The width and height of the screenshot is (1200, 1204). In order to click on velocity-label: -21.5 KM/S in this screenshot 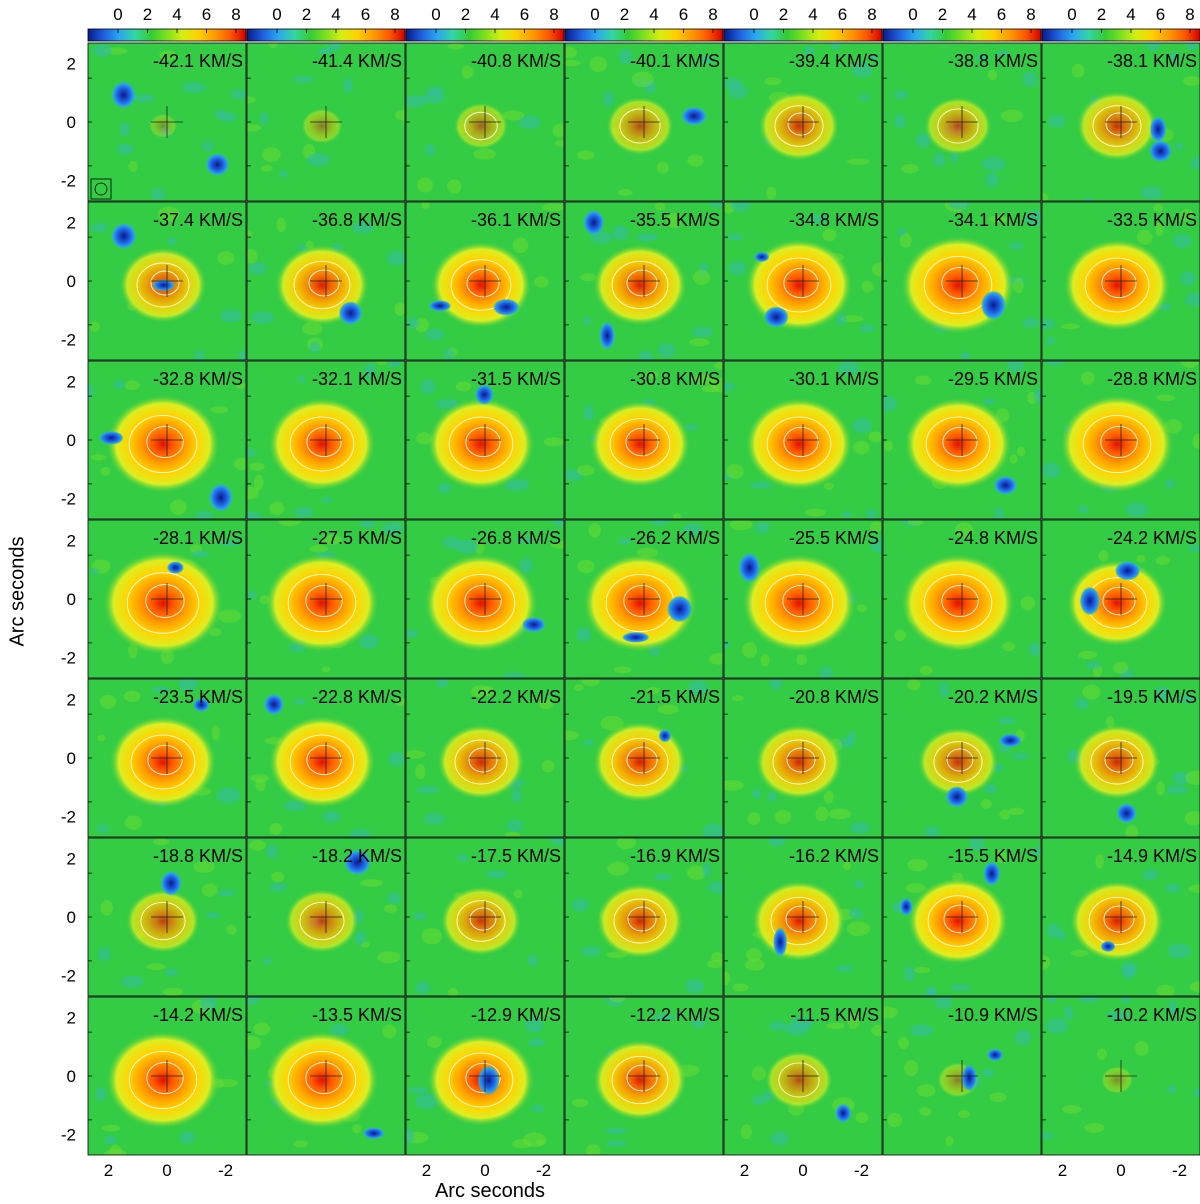, I will do `click(675, 697)`.